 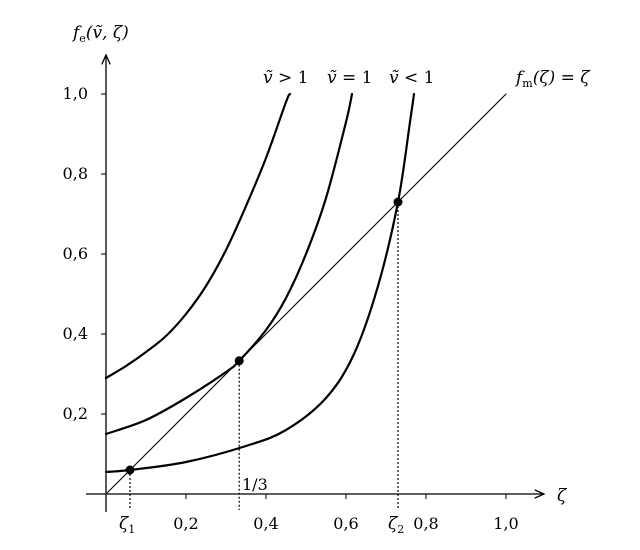 I want to click on label-zeta1: ζ1, so click(x=127, y=525).